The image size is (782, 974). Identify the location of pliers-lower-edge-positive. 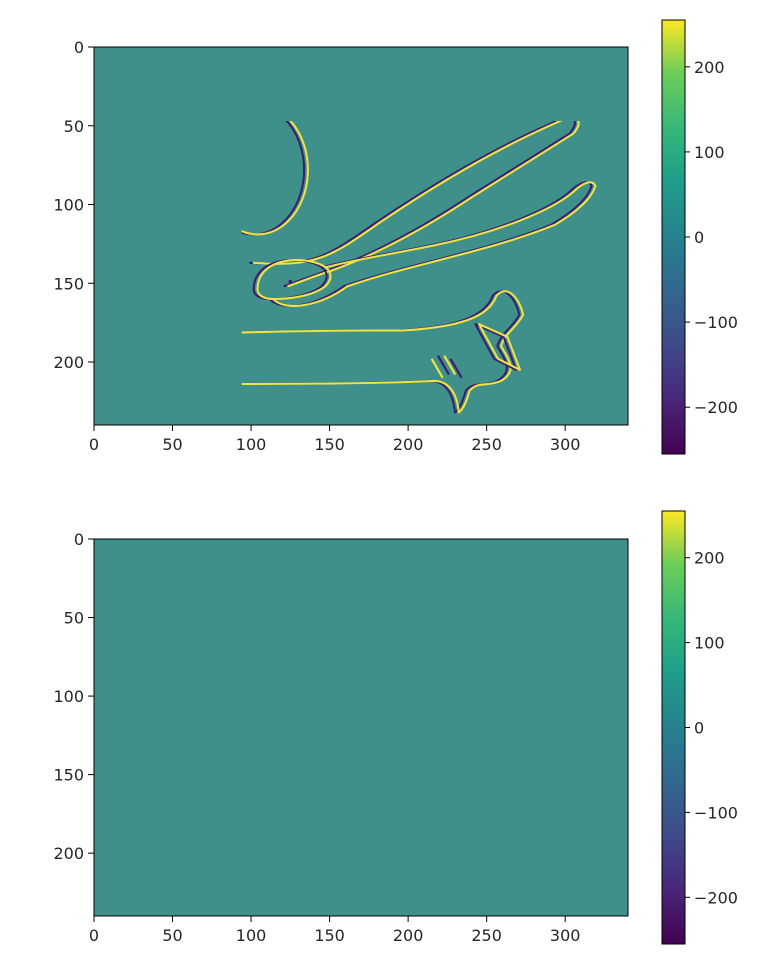
(434, 244).